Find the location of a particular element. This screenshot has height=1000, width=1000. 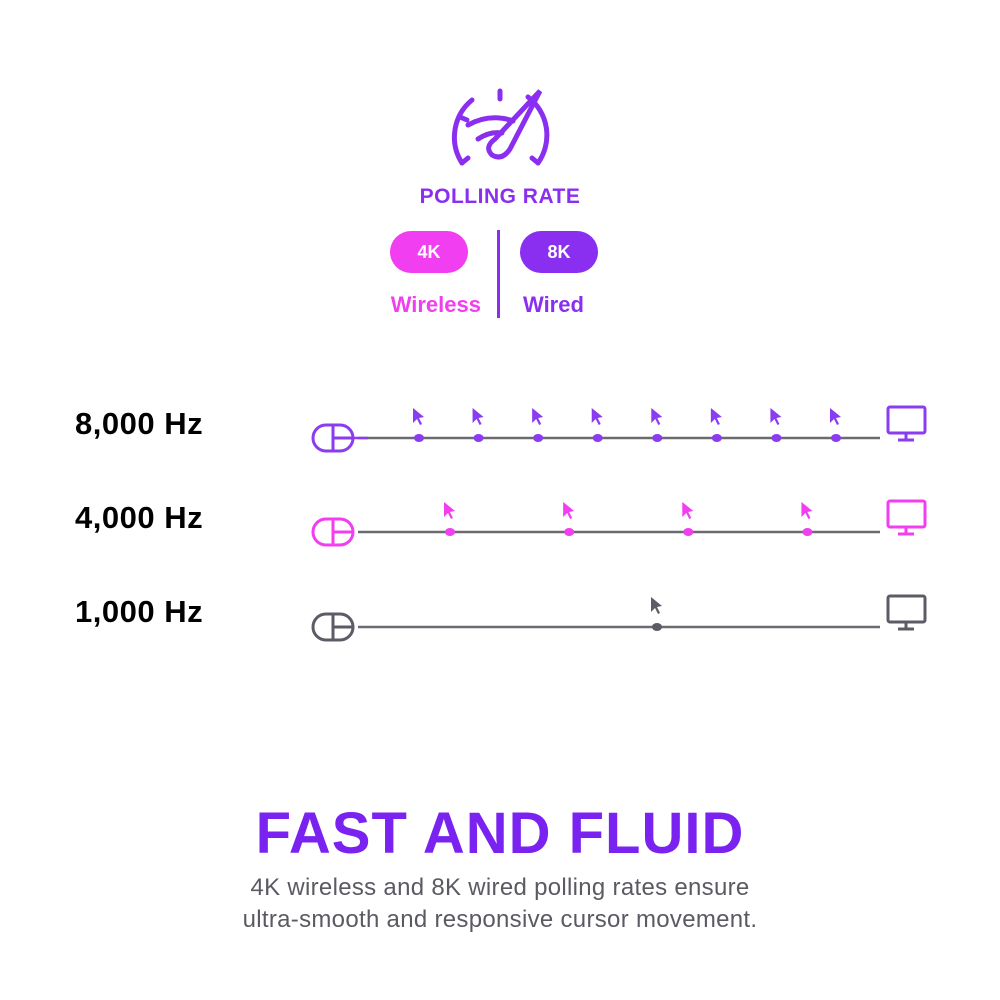

polling-rate-title: POLLING RATE is located at coordinates (500, 196).